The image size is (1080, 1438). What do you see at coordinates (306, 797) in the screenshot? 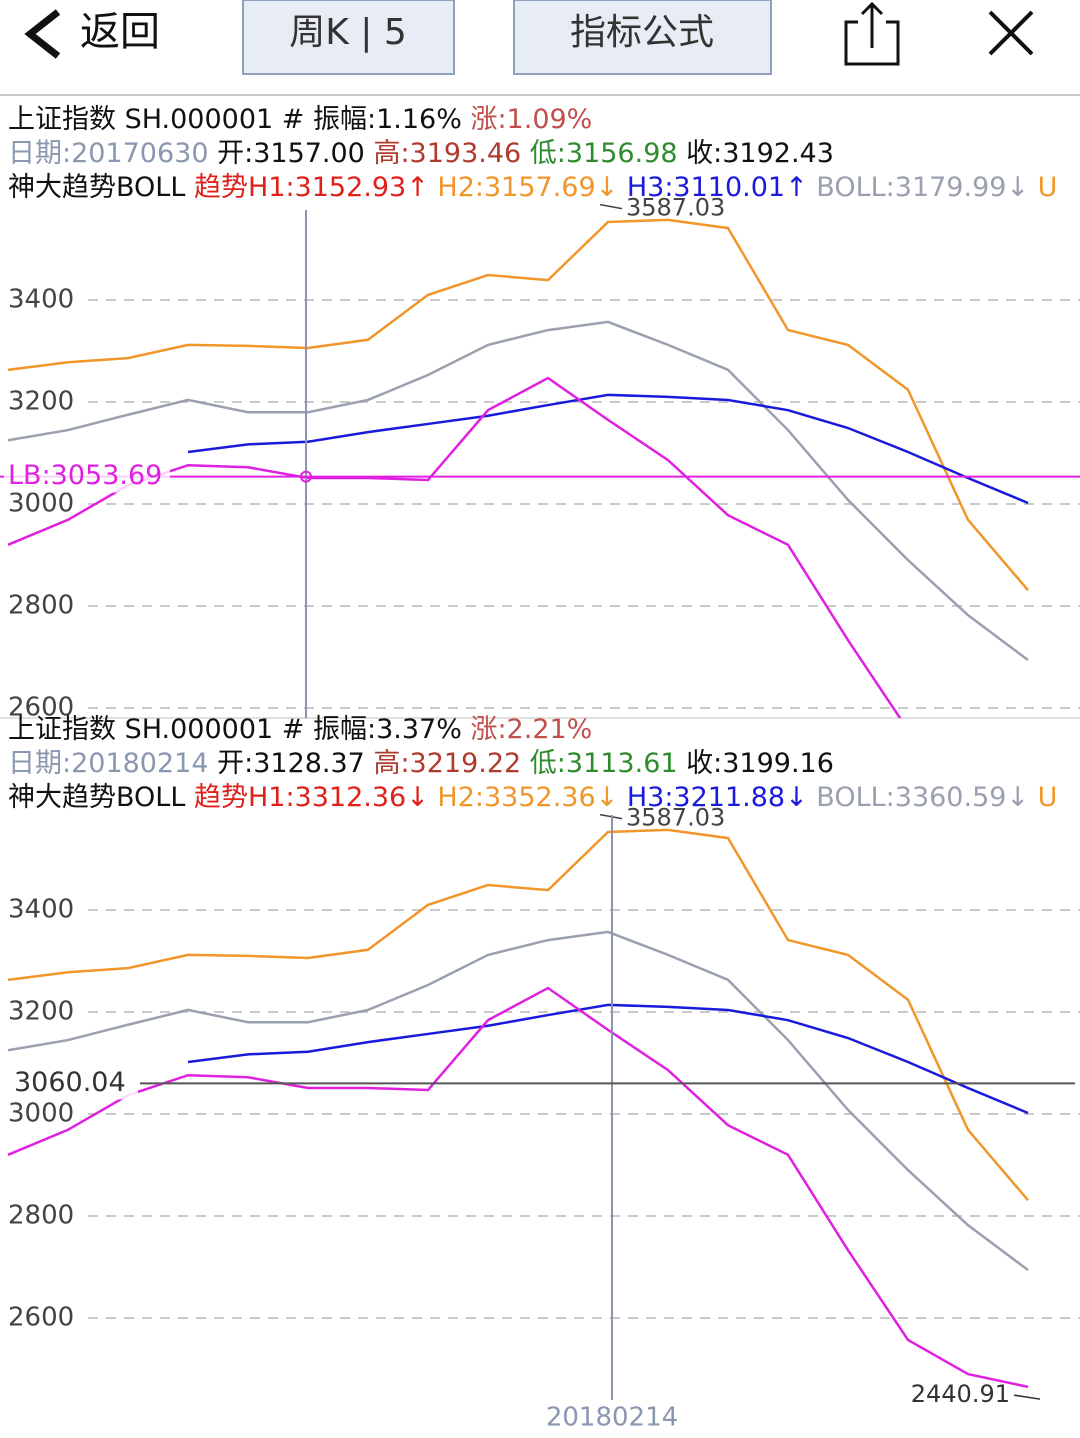
I see `info-item: 趋势H1:3312.36↓` at bounding box center [306, 797].